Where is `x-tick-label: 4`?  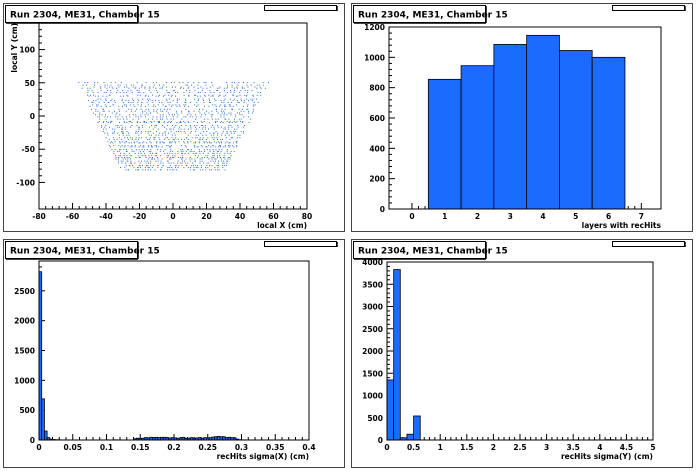 x-tick-label: 4 is located at coordinates (599, 447).